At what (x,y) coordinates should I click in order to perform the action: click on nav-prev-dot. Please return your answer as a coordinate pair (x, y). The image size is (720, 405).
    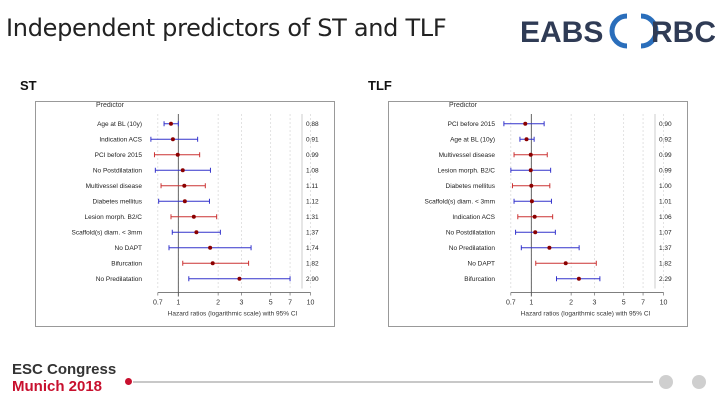
    Looking at the image, I should click on (666, 382).